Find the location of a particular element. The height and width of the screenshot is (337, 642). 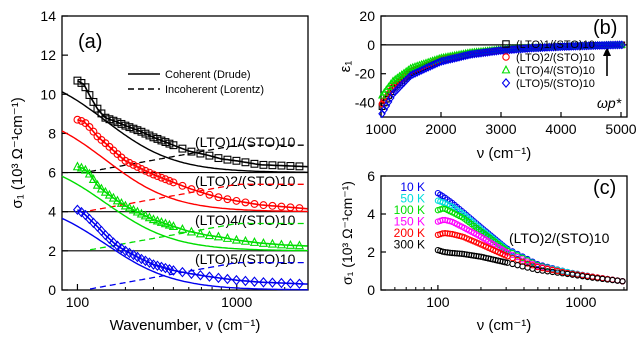

y-tick-label: 12 is located at coordinates (48, 55).